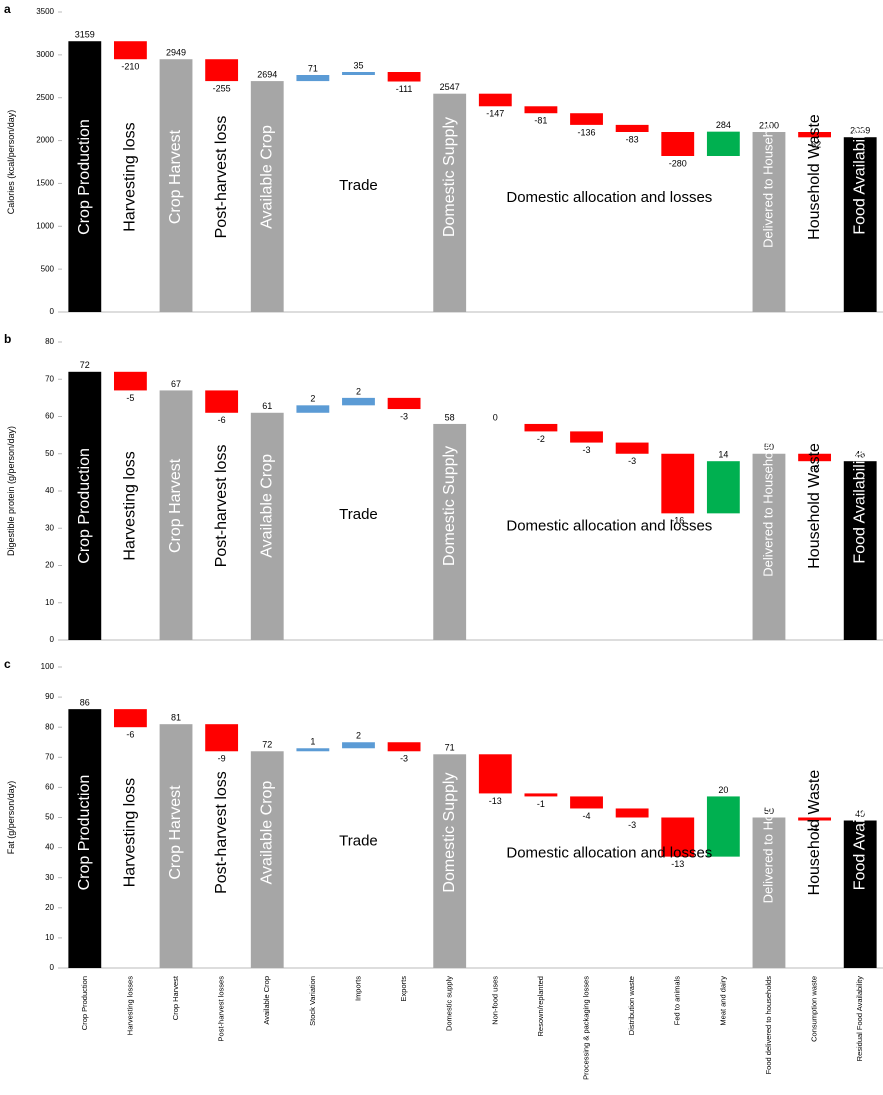 Image resolution: width=883 pixels, height=1095 pixels. What do you see at coordinates (540, 121) in the screenshot?
I see `value-label: -81` at bounding box center [540, 121].